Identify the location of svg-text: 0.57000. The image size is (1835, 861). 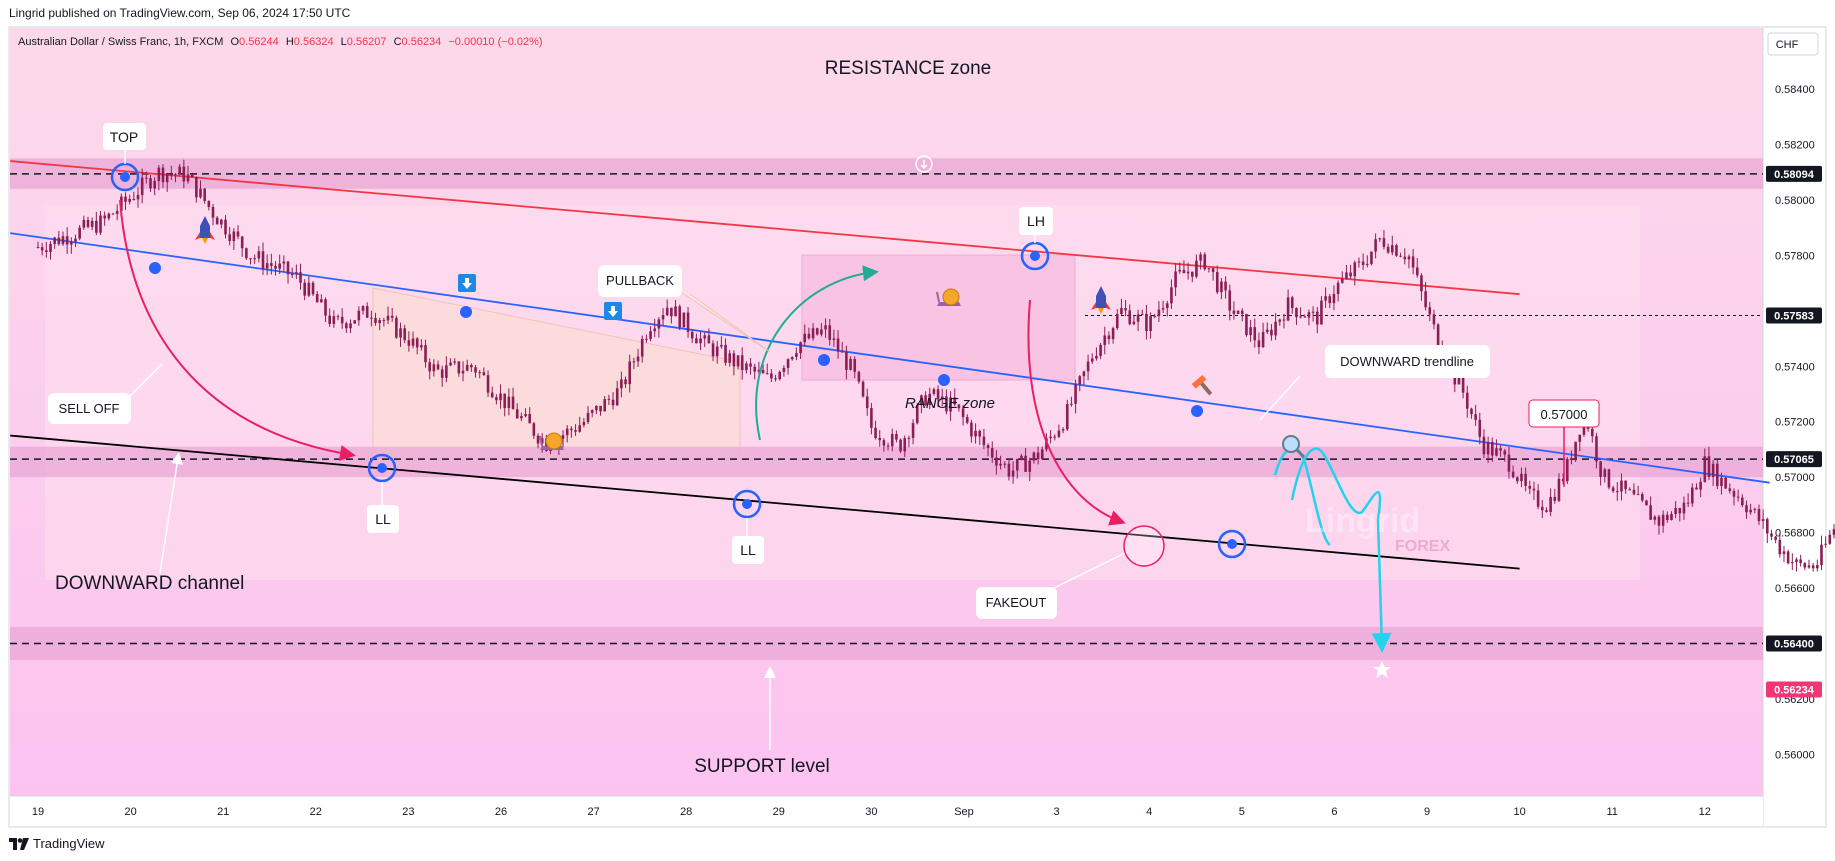
(1564, 414).